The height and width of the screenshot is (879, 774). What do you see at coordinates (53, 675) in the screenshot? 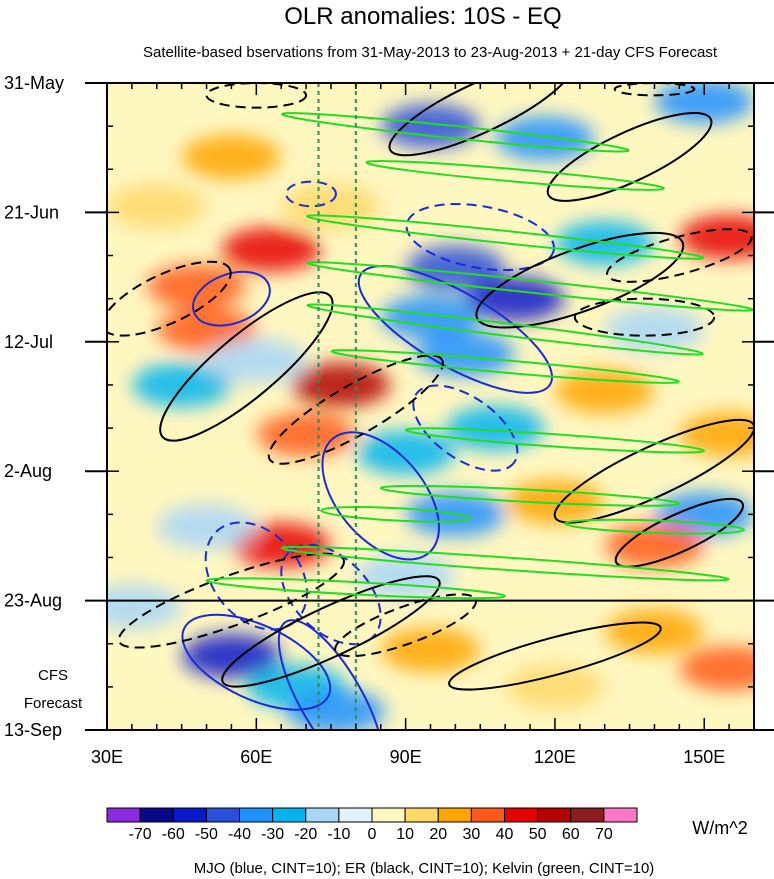
I see `forecast-label-cfs: CFS` at bounding box center [53, 675].